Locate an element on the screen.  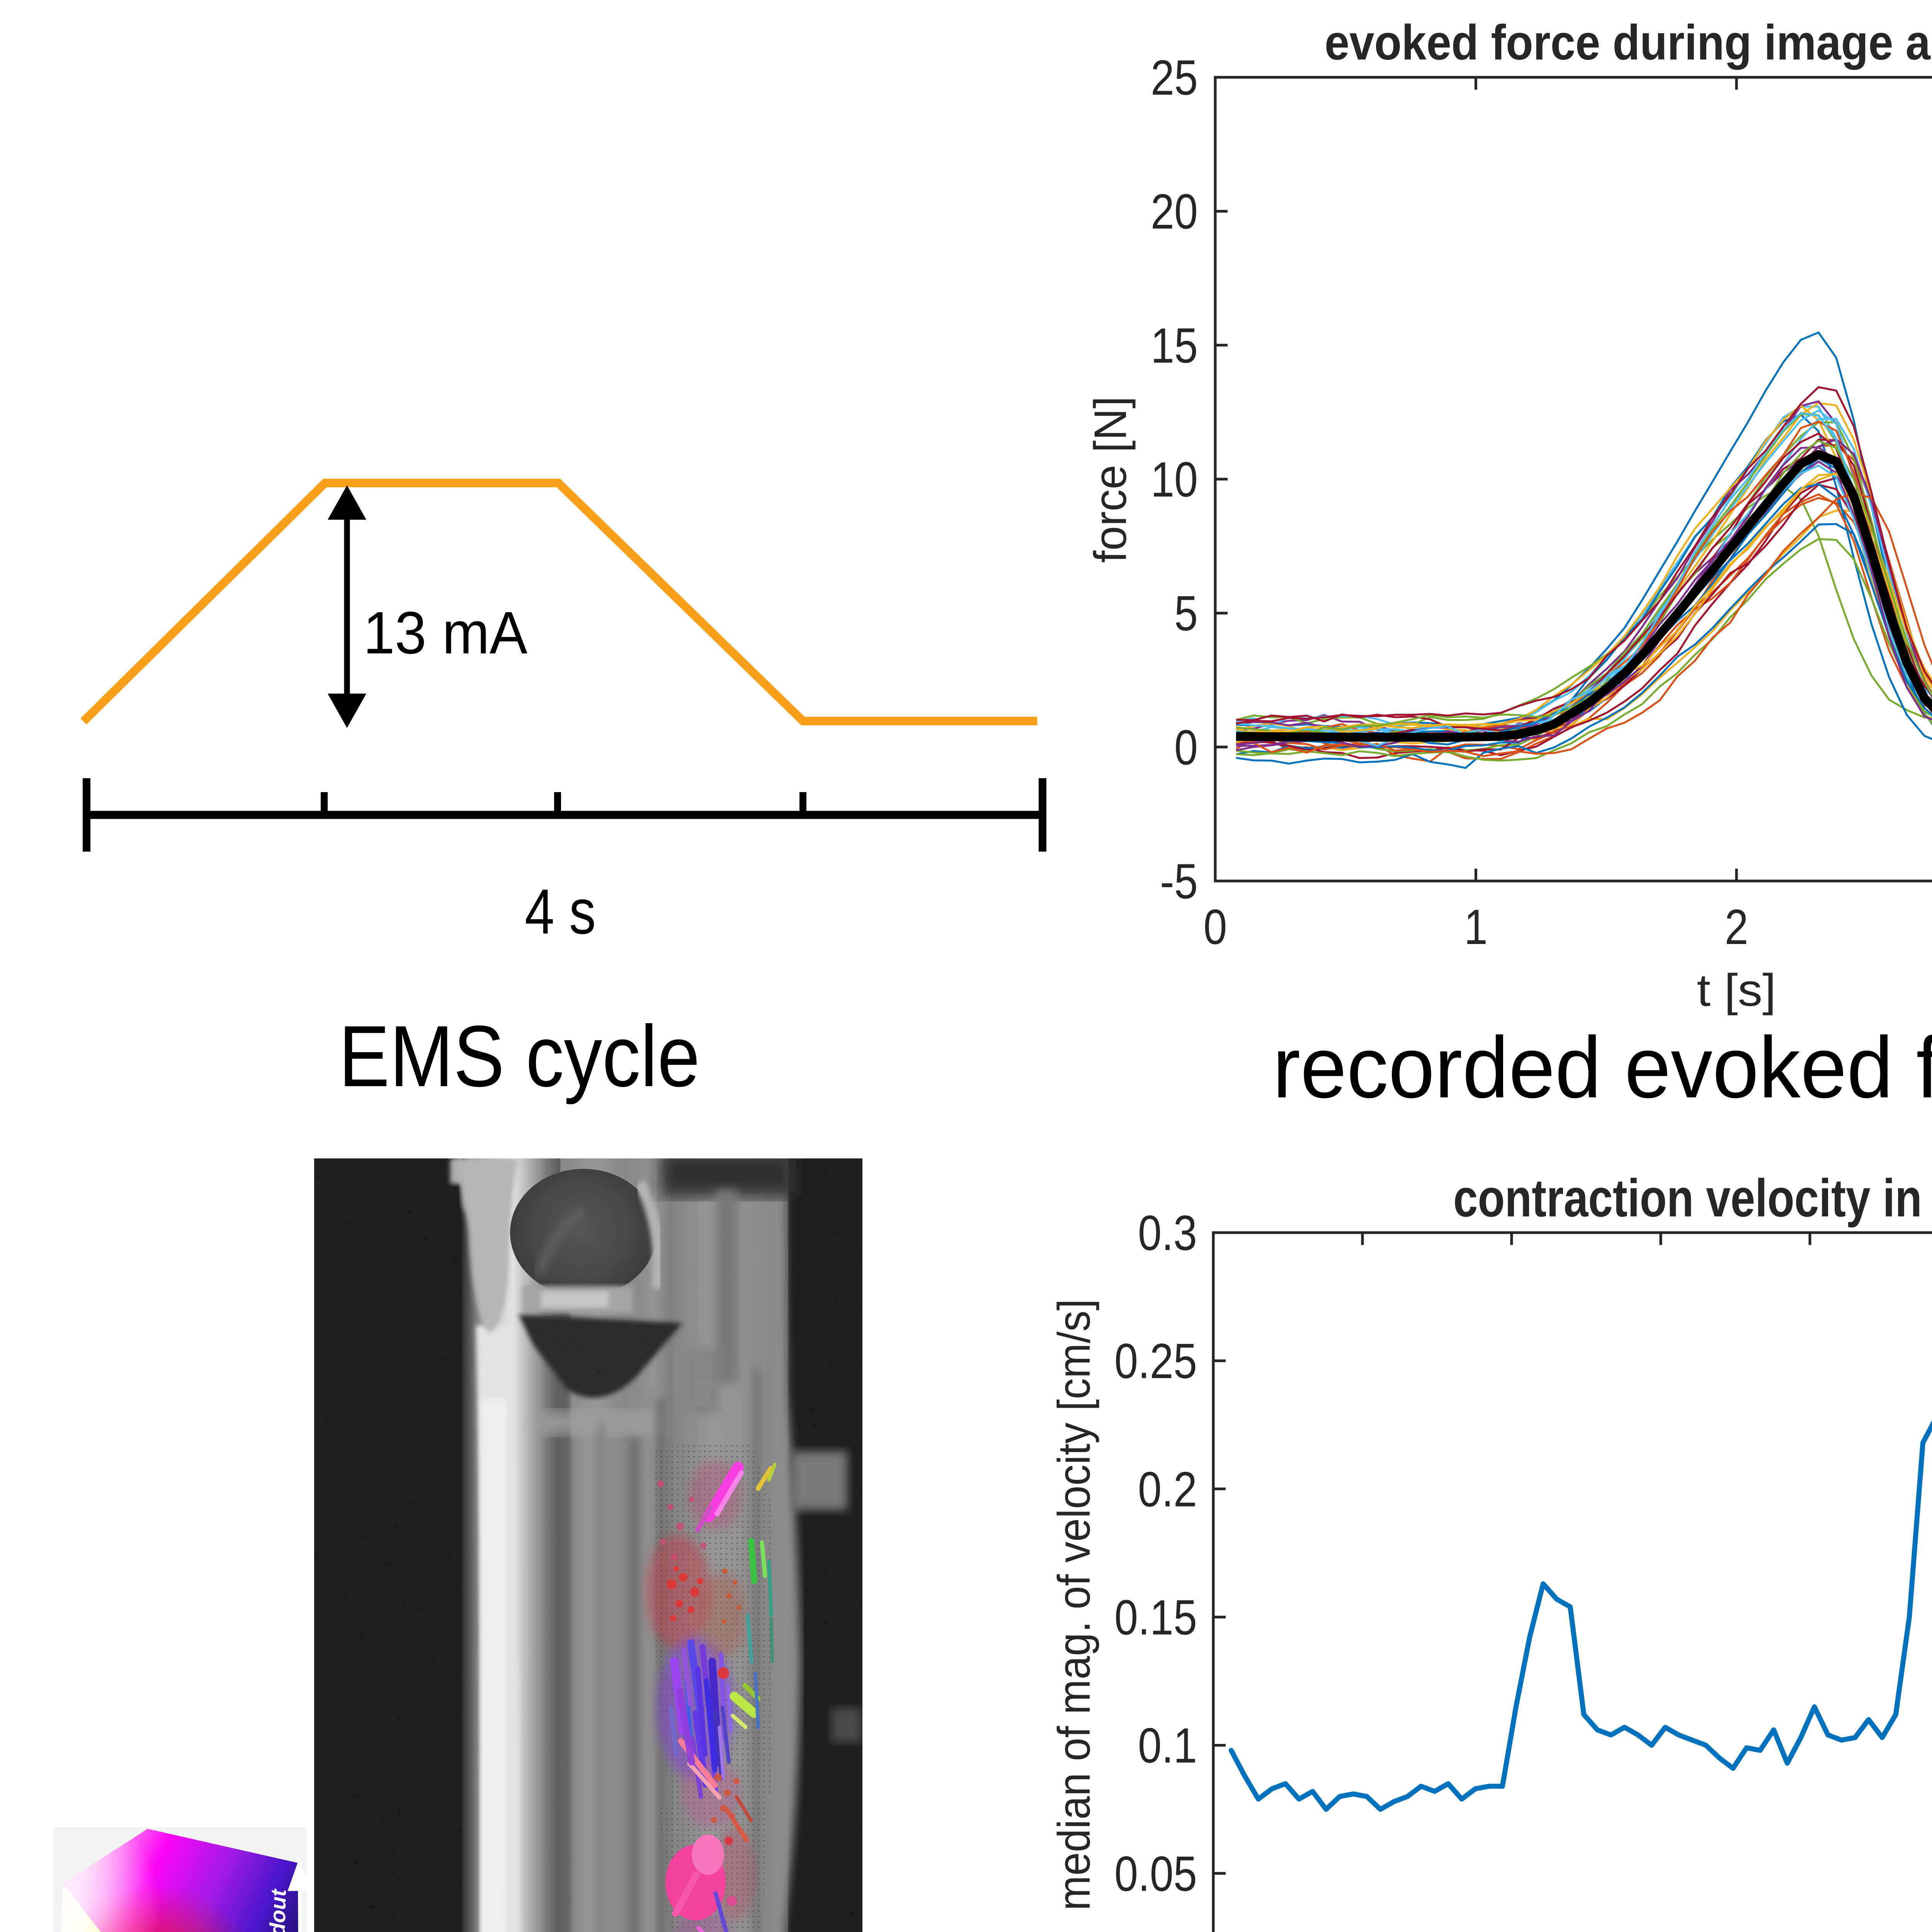
svg-text:median of mag. of velocity [cm: median of mag. of velocity [cm/s] is located at coordinates (1074, 1605).